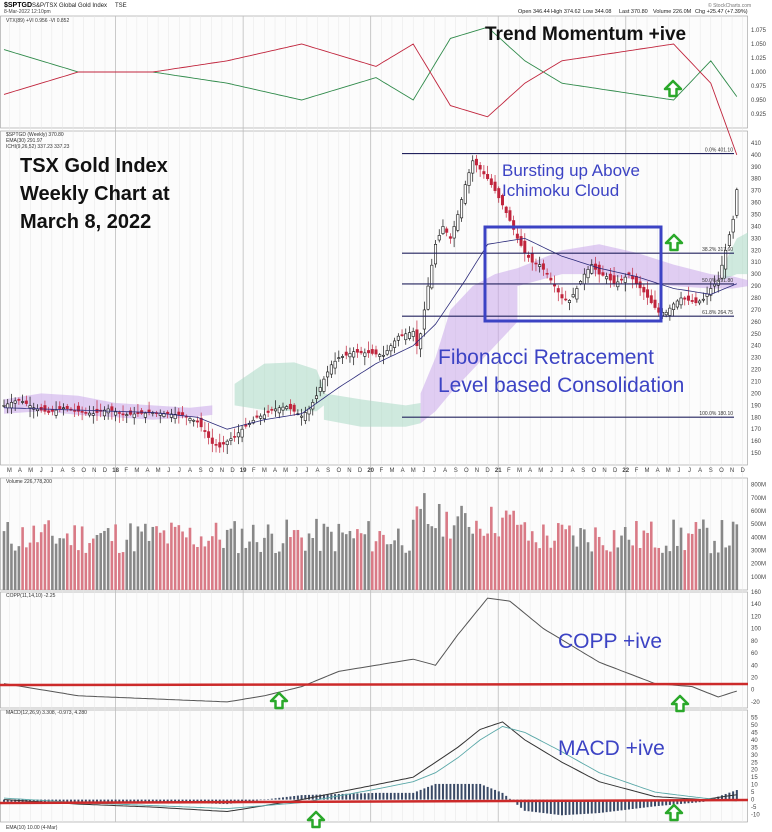 The height and width of the screenshot is (832, 772). What do you see at coordinates (754, 778) in the screenshot?
I see `y-tick-label: 15` at bounding box center [754, 778].